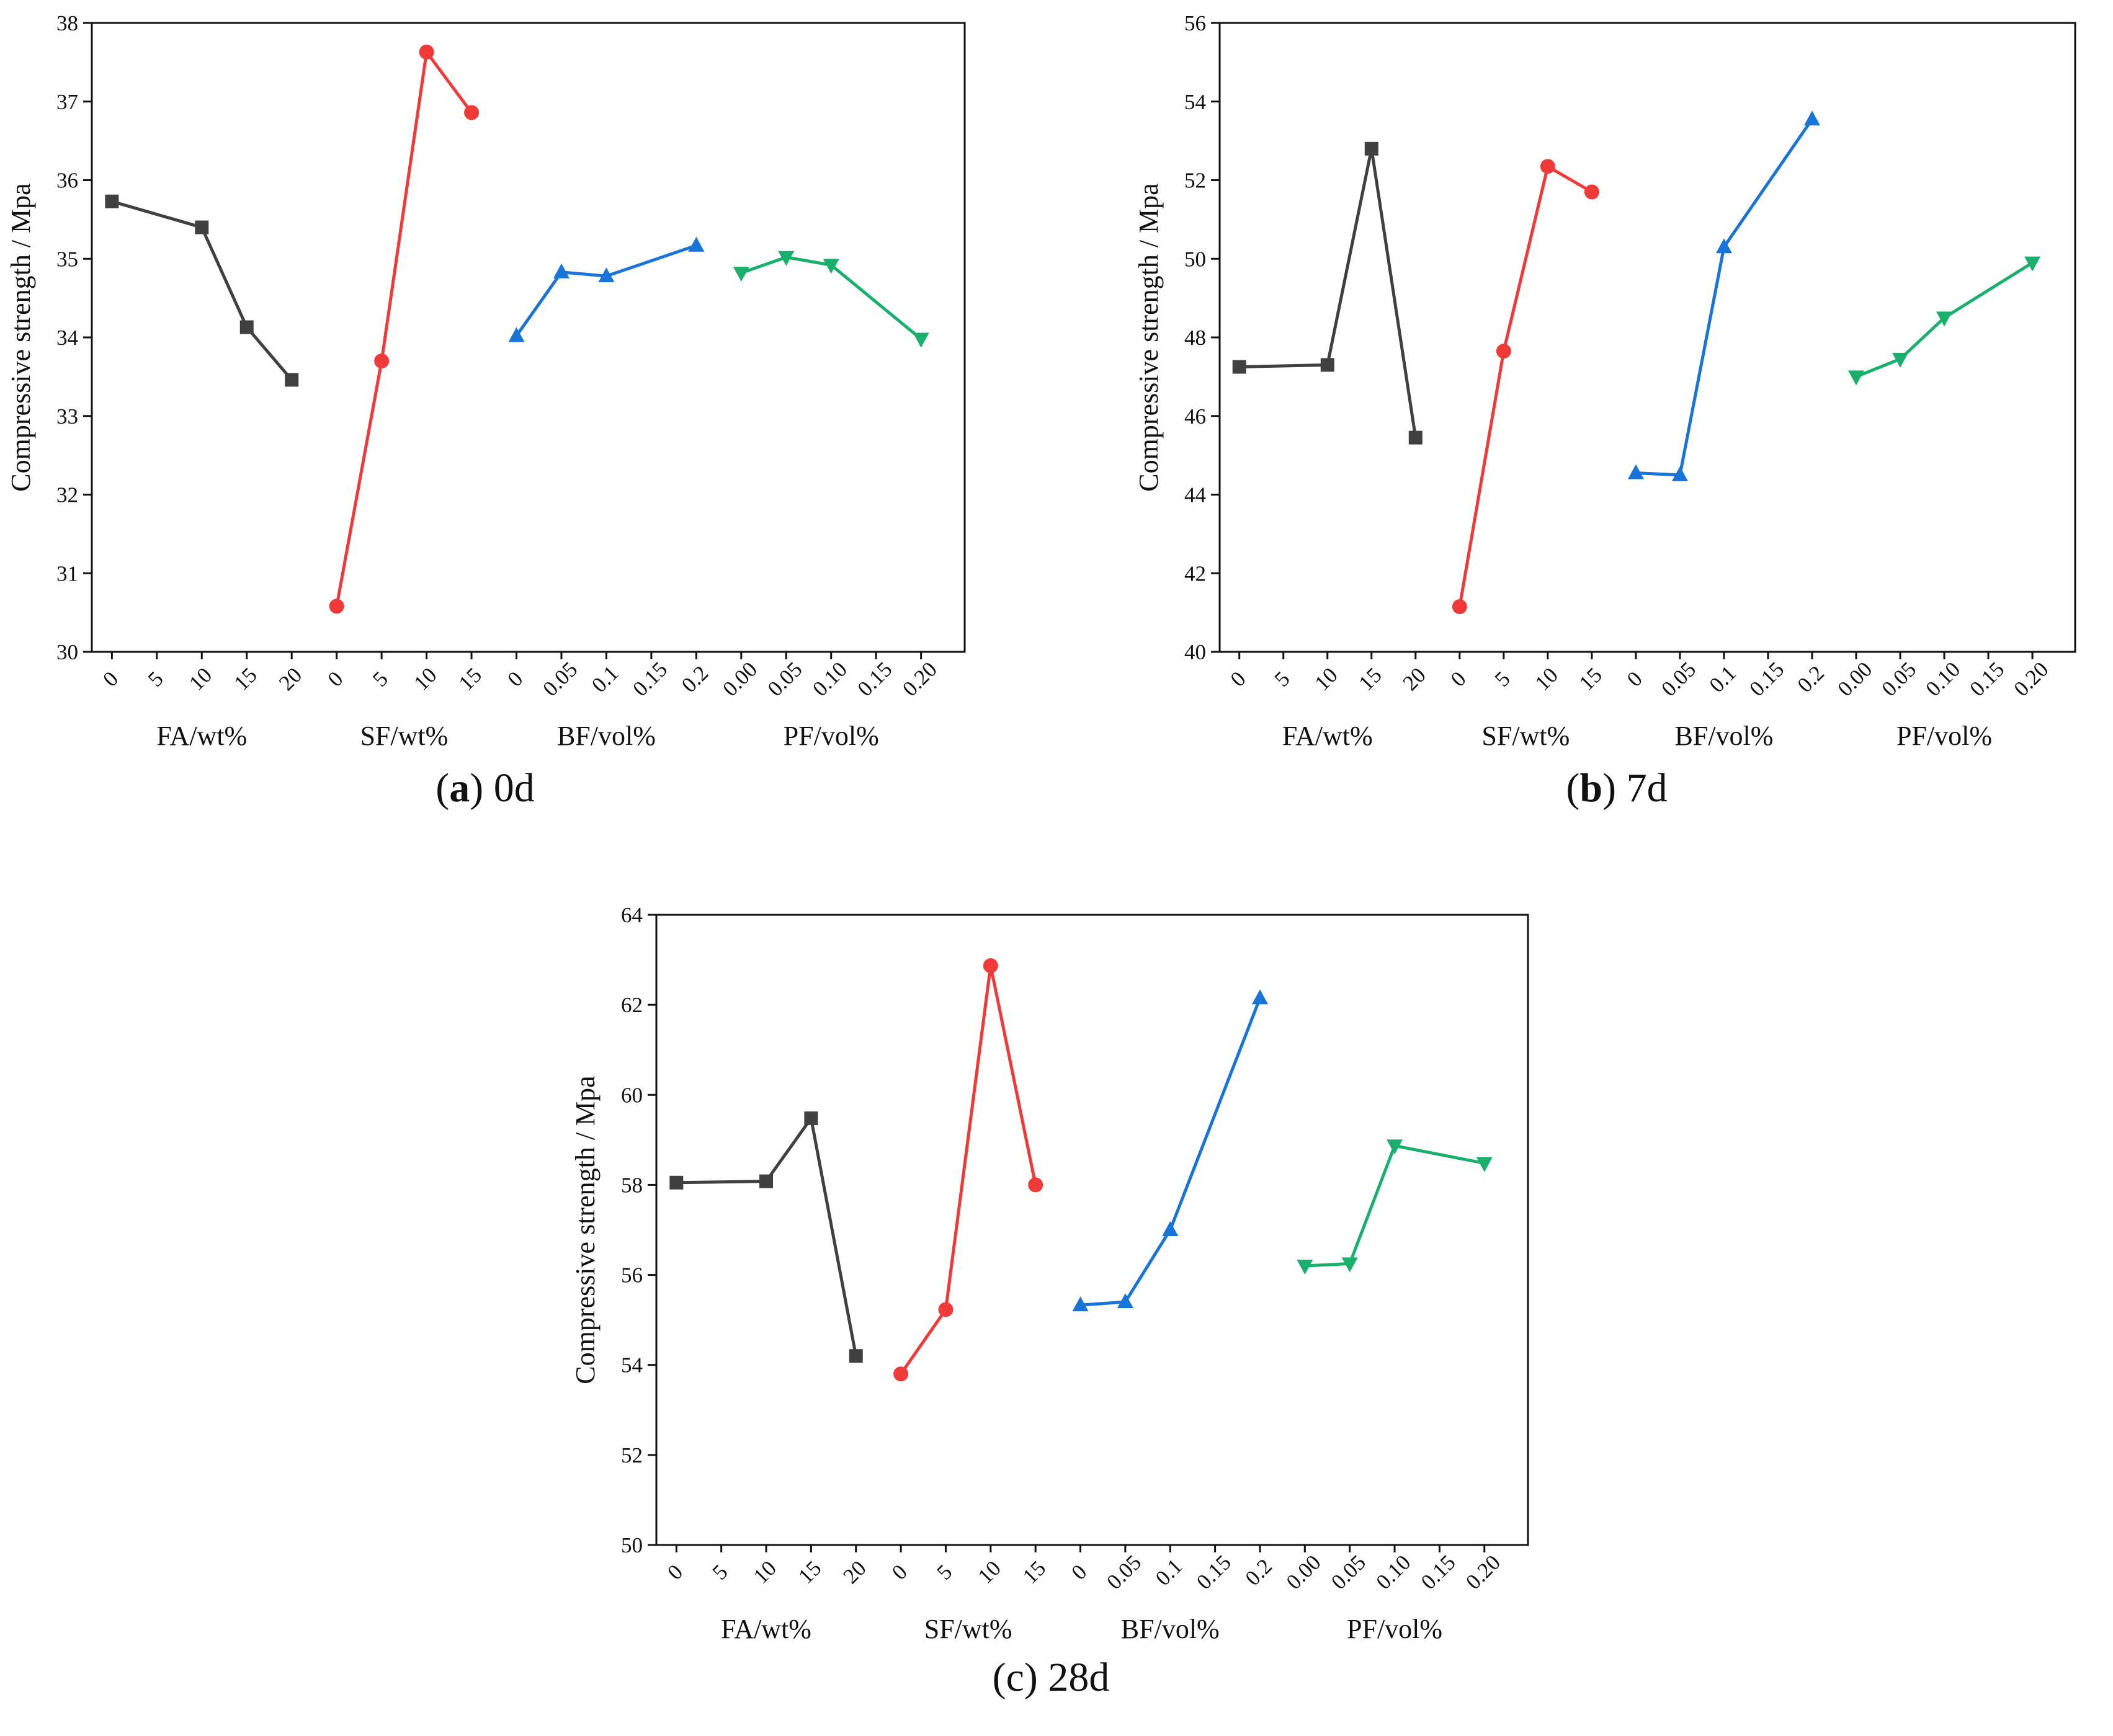  I want to click on y-axis-label: Compressive strength / Mpa, so click(21, 337).